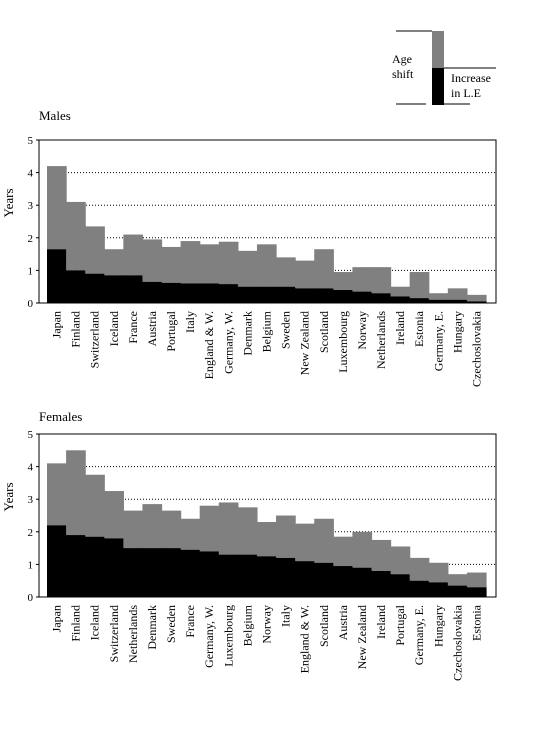  What do you see at coordinates (457, 332) in the screenshot?
I see `males-category-label: Hungary` at bounding box center [457, 332].